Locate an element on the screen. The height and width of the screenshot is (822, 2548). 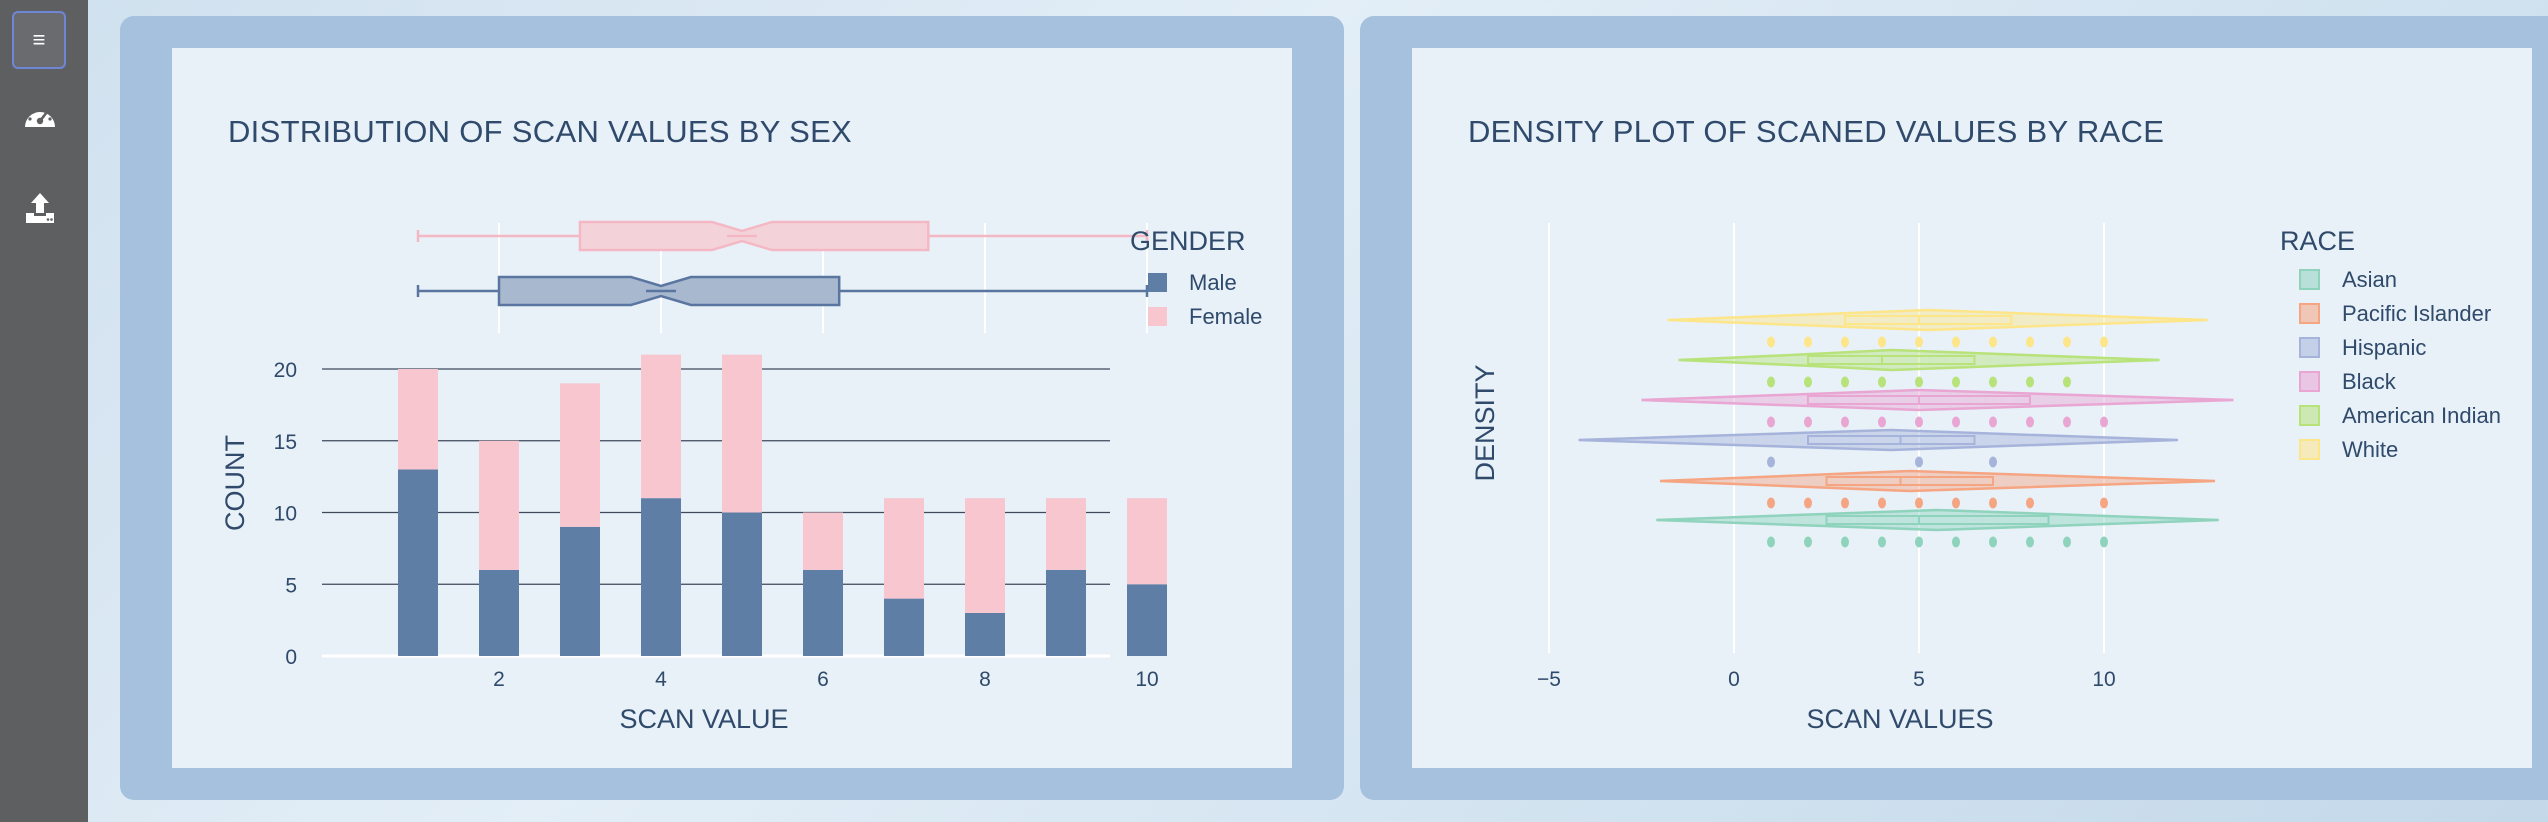
violin-asian is located at coordinates (1937, 528).